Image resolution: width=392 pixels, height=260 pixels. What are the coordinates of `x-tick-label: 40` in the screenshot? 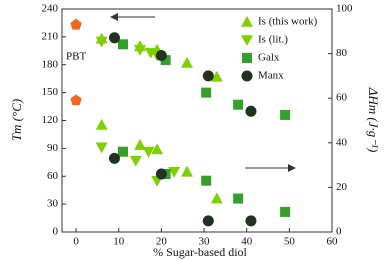 It's located at (247, 242).